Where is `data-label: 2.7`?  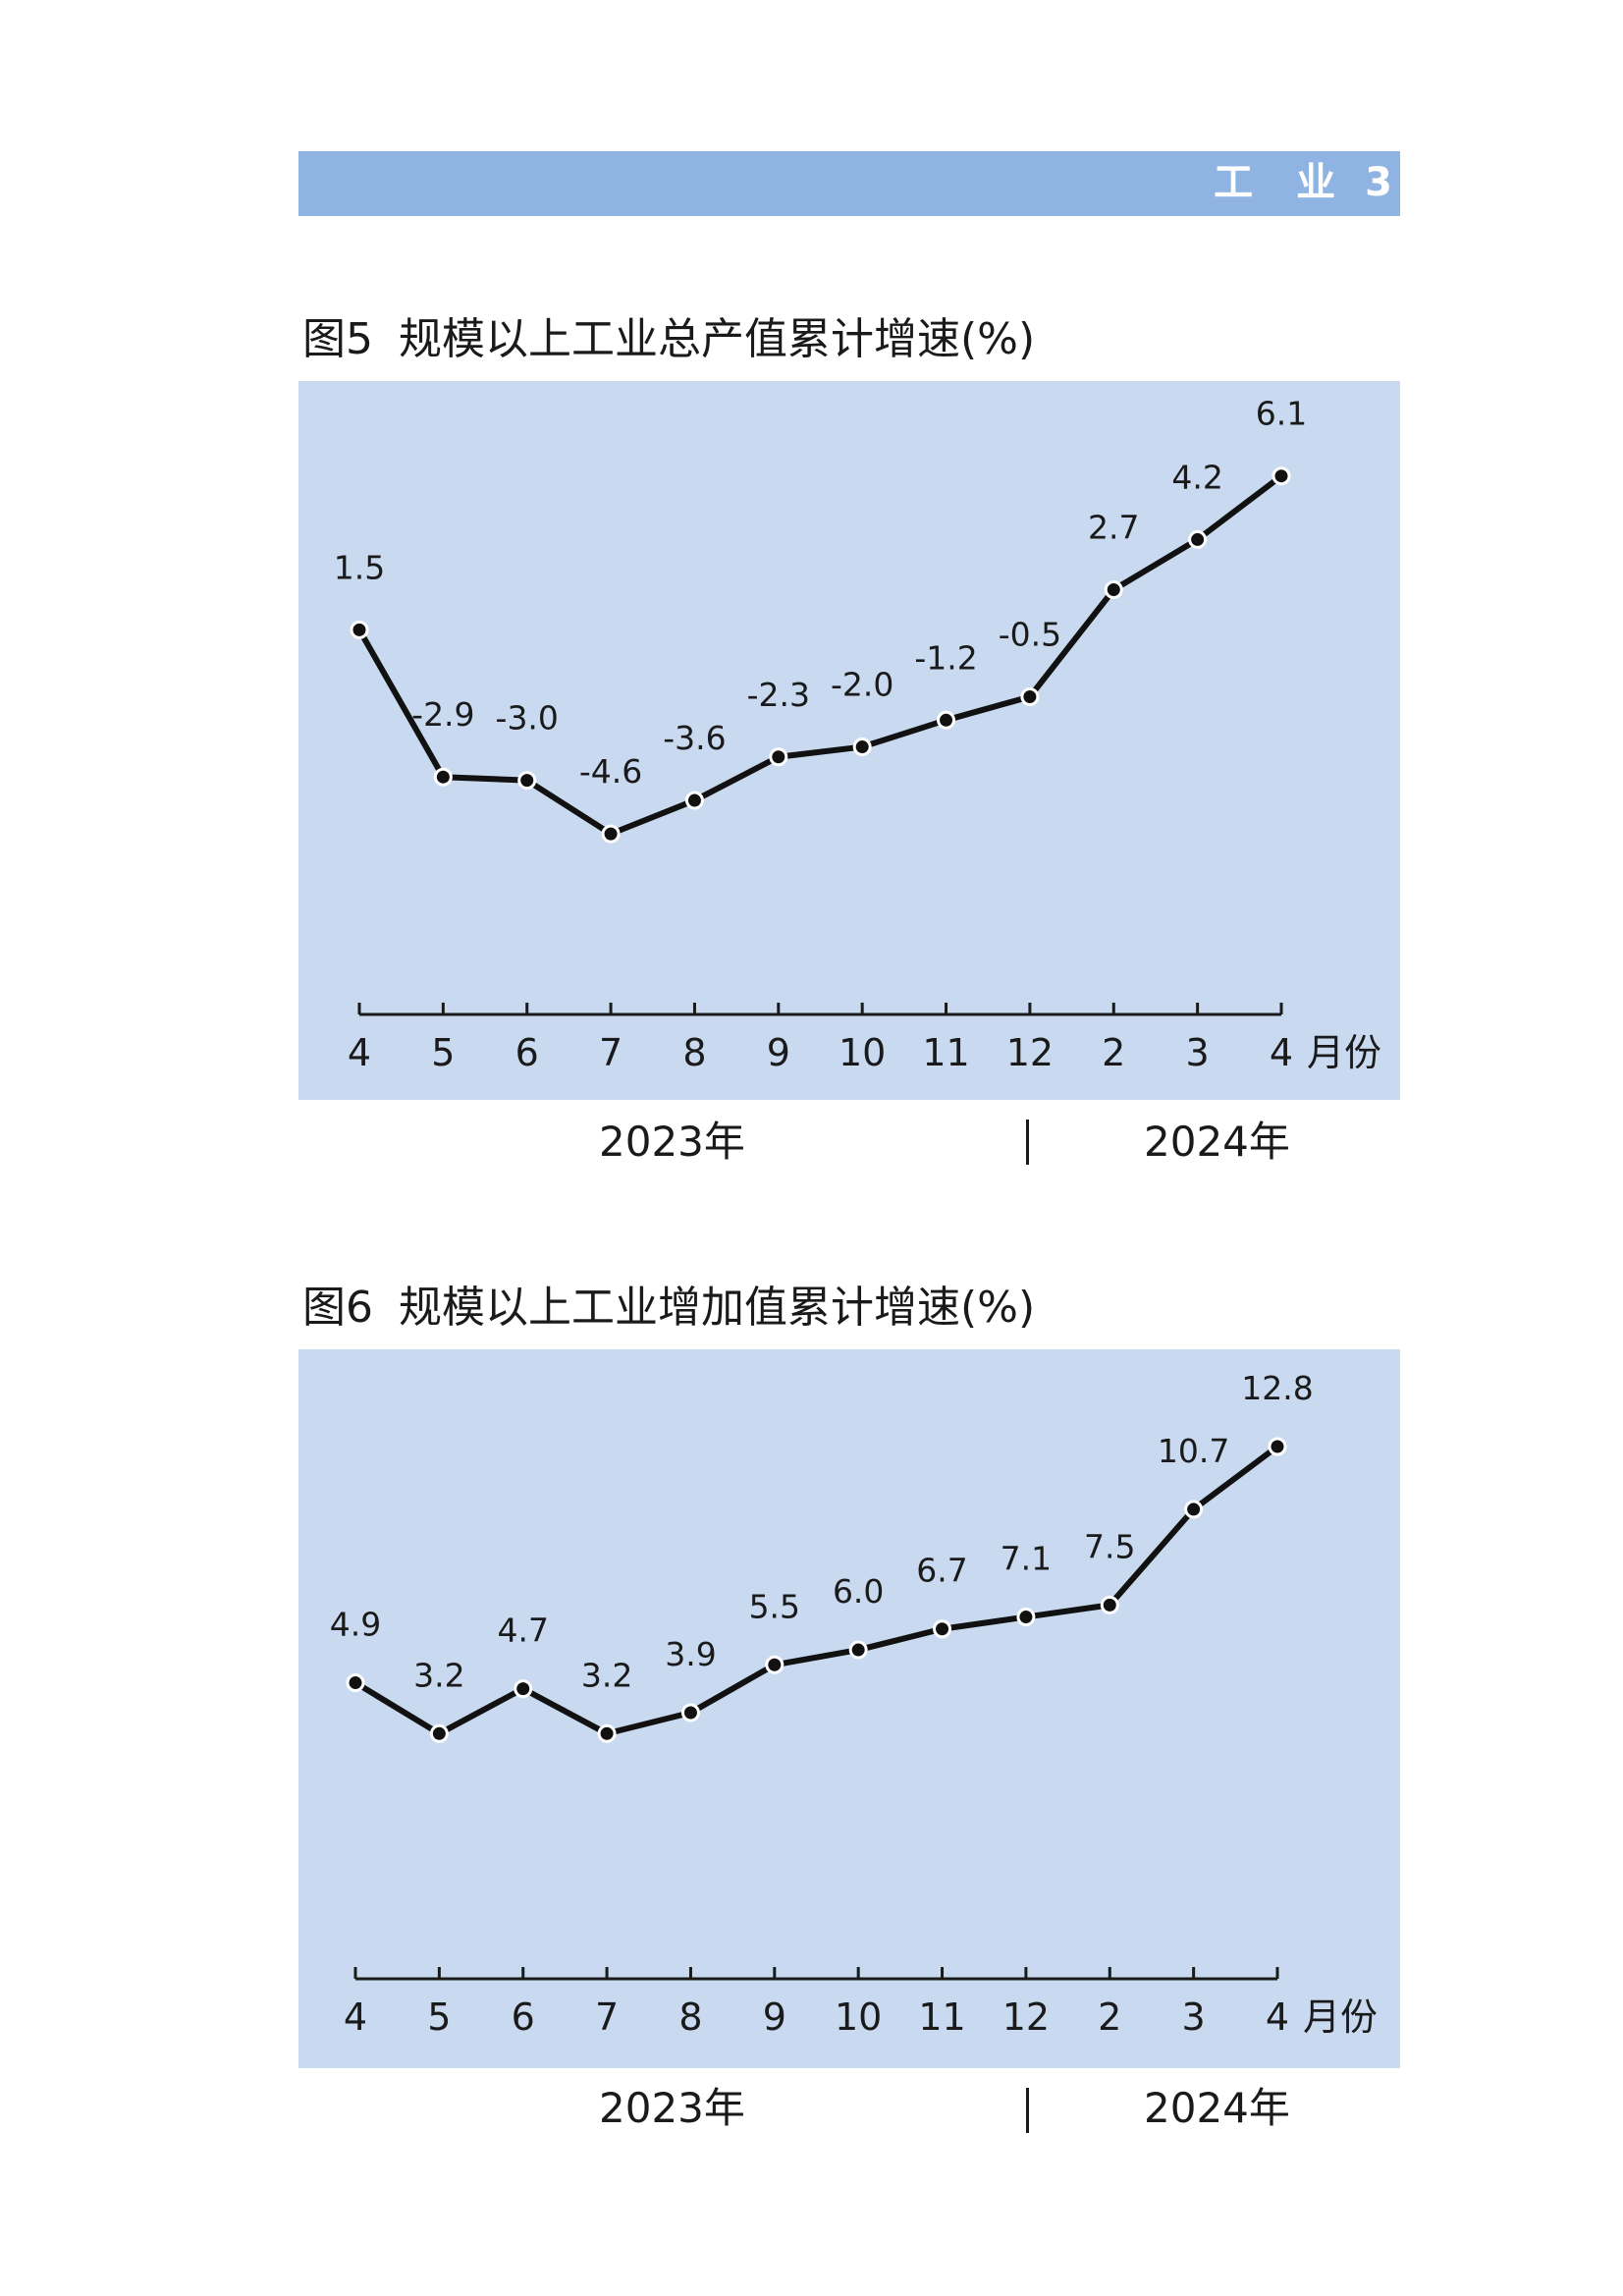
data-label: 2.7 is located at coordinates (1113, 527).